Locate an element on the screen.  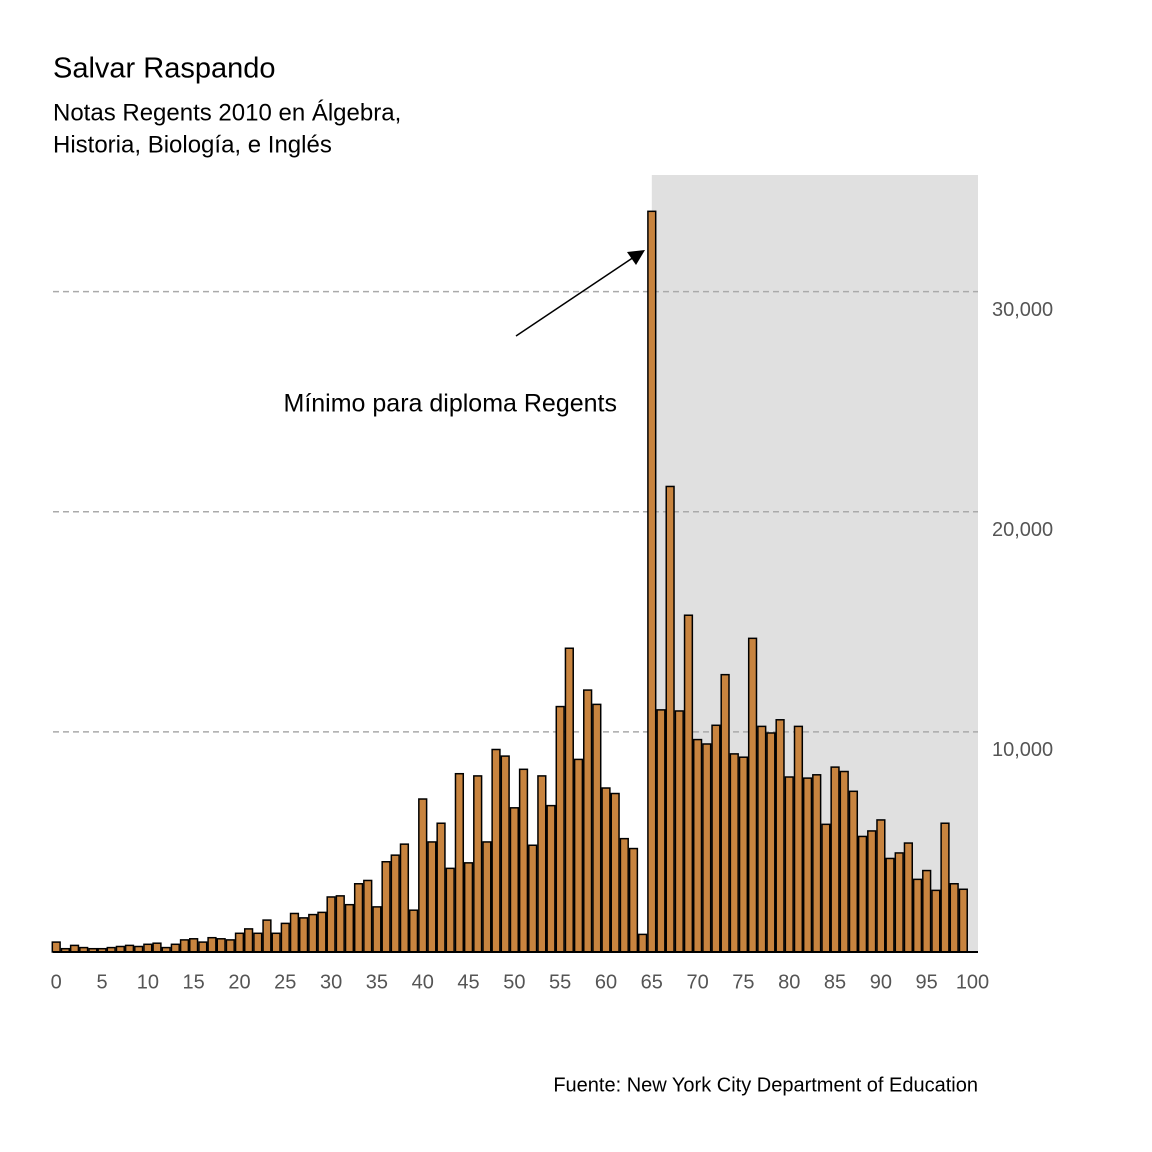
x-tick-label: 15 is located at coordinates (194, 982).